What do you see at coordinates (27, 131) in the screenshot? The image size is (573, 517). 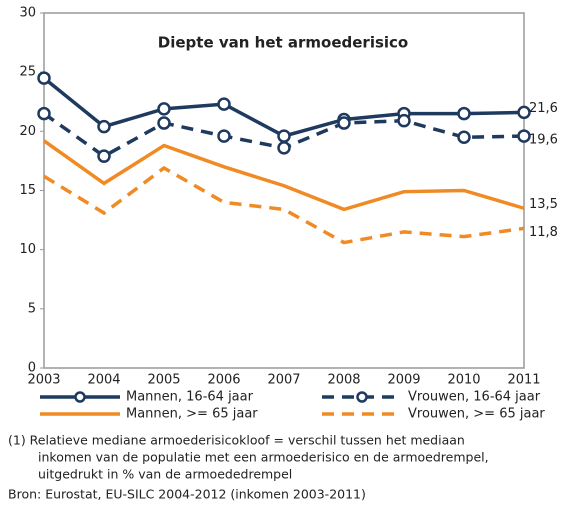 I see `y-tick-label: 20` at bounding box center [27, 131].